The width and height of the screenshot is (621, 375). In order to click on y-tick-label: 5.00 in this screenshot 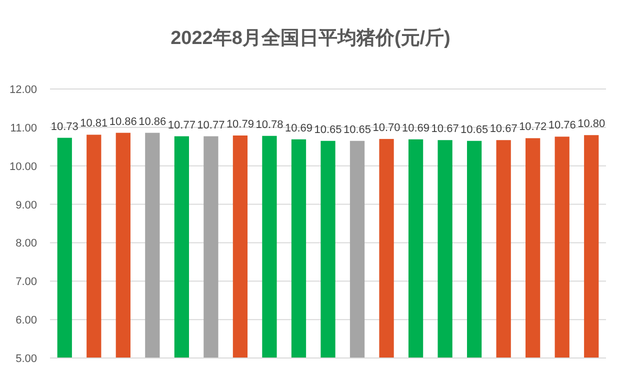, I will do `click(26, 359)`.